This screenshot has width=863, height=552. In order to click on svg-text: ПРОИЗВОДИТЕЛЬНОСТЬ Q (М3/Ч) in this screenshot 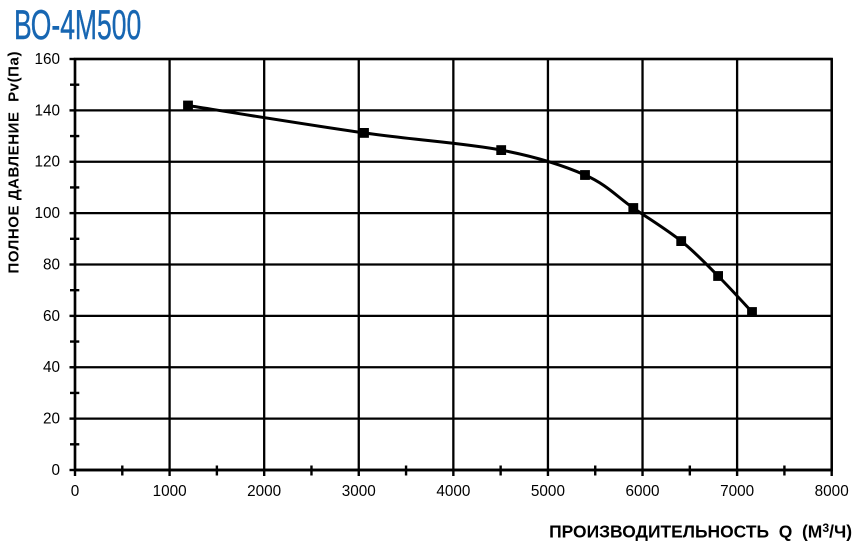, I will do `click(700, 531)`.